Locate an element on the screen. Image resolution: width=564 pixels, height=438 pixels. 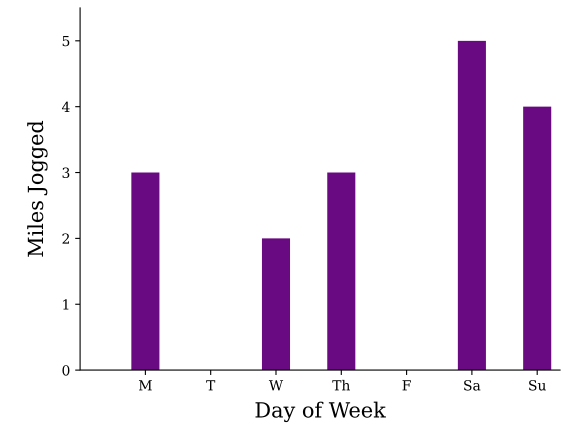
y-tick-label: 2 is located at coordinates (66, 238).